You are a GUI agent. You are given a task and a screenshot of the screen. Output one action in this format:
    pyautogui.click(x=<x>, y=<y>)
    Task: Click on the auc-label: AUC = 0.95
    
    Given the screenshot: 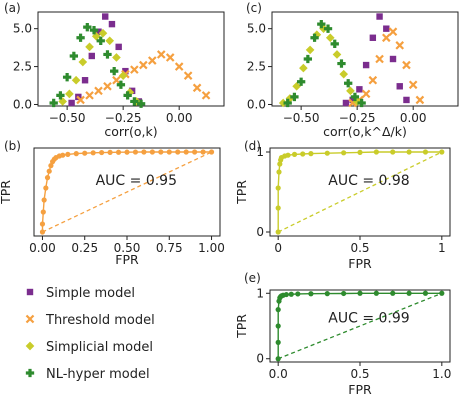 What is the action you would take?
    pyautogui.click(x=136, y=181)
    